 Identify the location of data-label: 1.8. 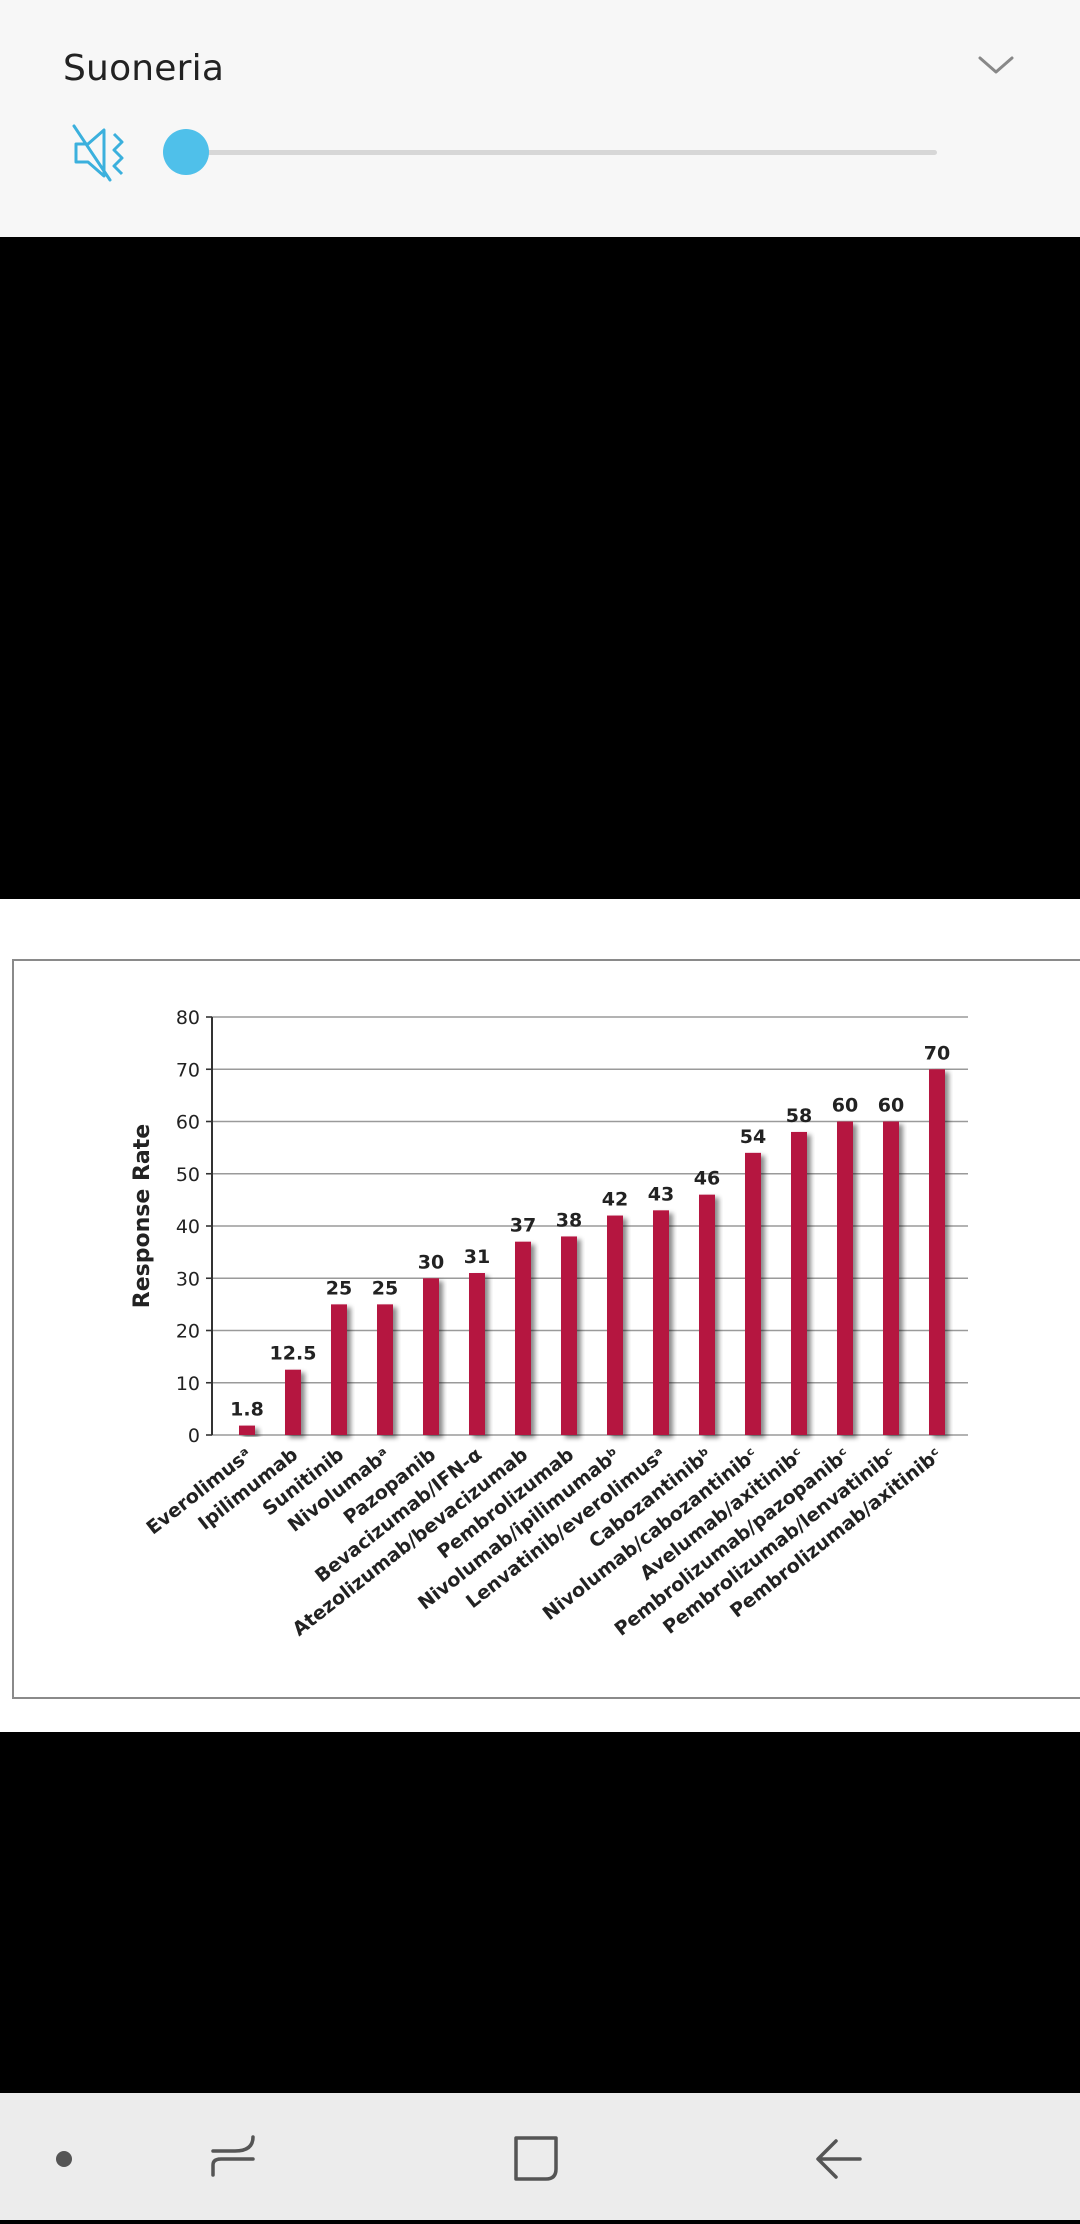
(247, 1410).